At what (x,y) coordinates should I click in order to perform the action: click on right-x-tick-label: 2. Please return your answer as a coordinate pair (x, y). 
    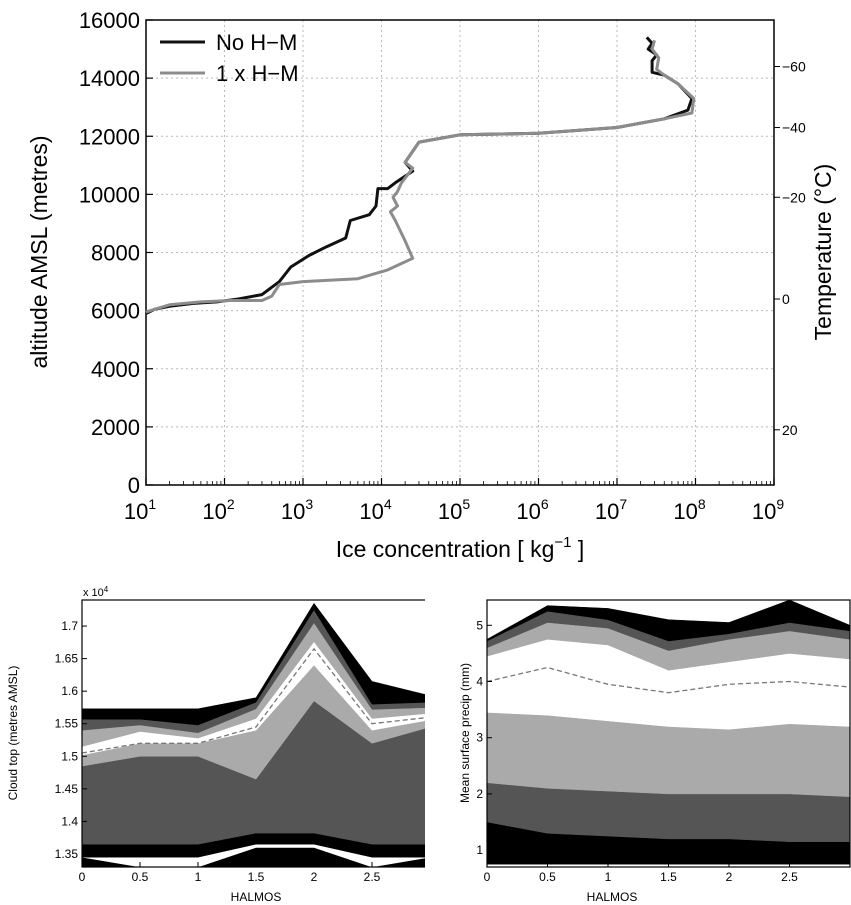
    Looking at the image, I should click on (729, 877).